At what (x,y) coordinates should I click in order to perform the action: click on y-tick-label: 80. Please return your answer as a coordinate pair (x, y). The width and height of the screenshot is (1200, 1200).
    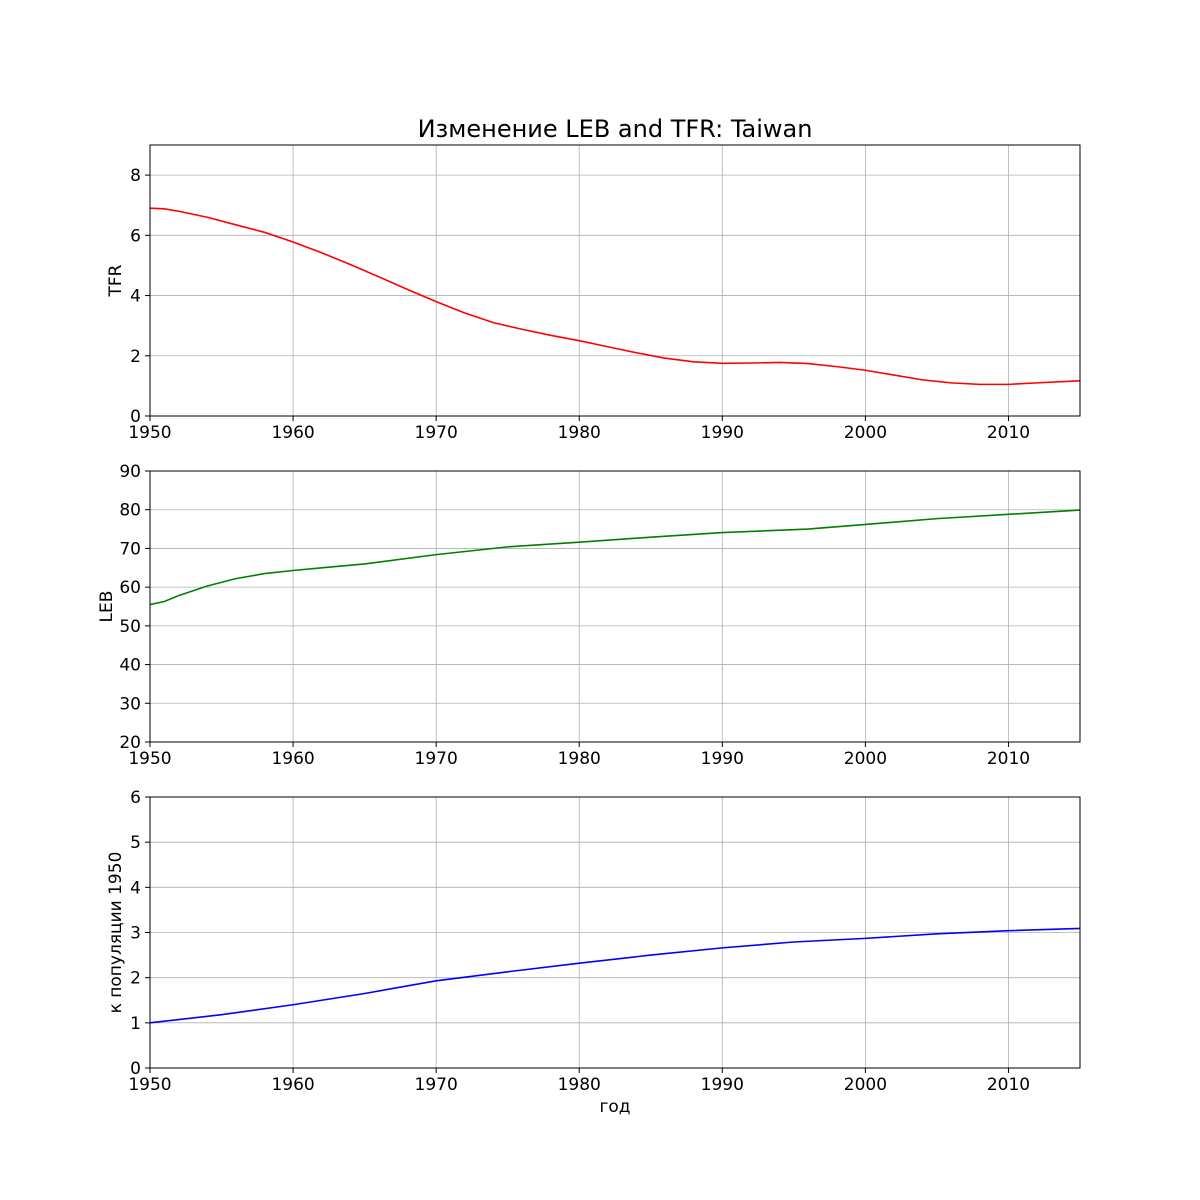
    Looking at the image, I should click on (130, 511).